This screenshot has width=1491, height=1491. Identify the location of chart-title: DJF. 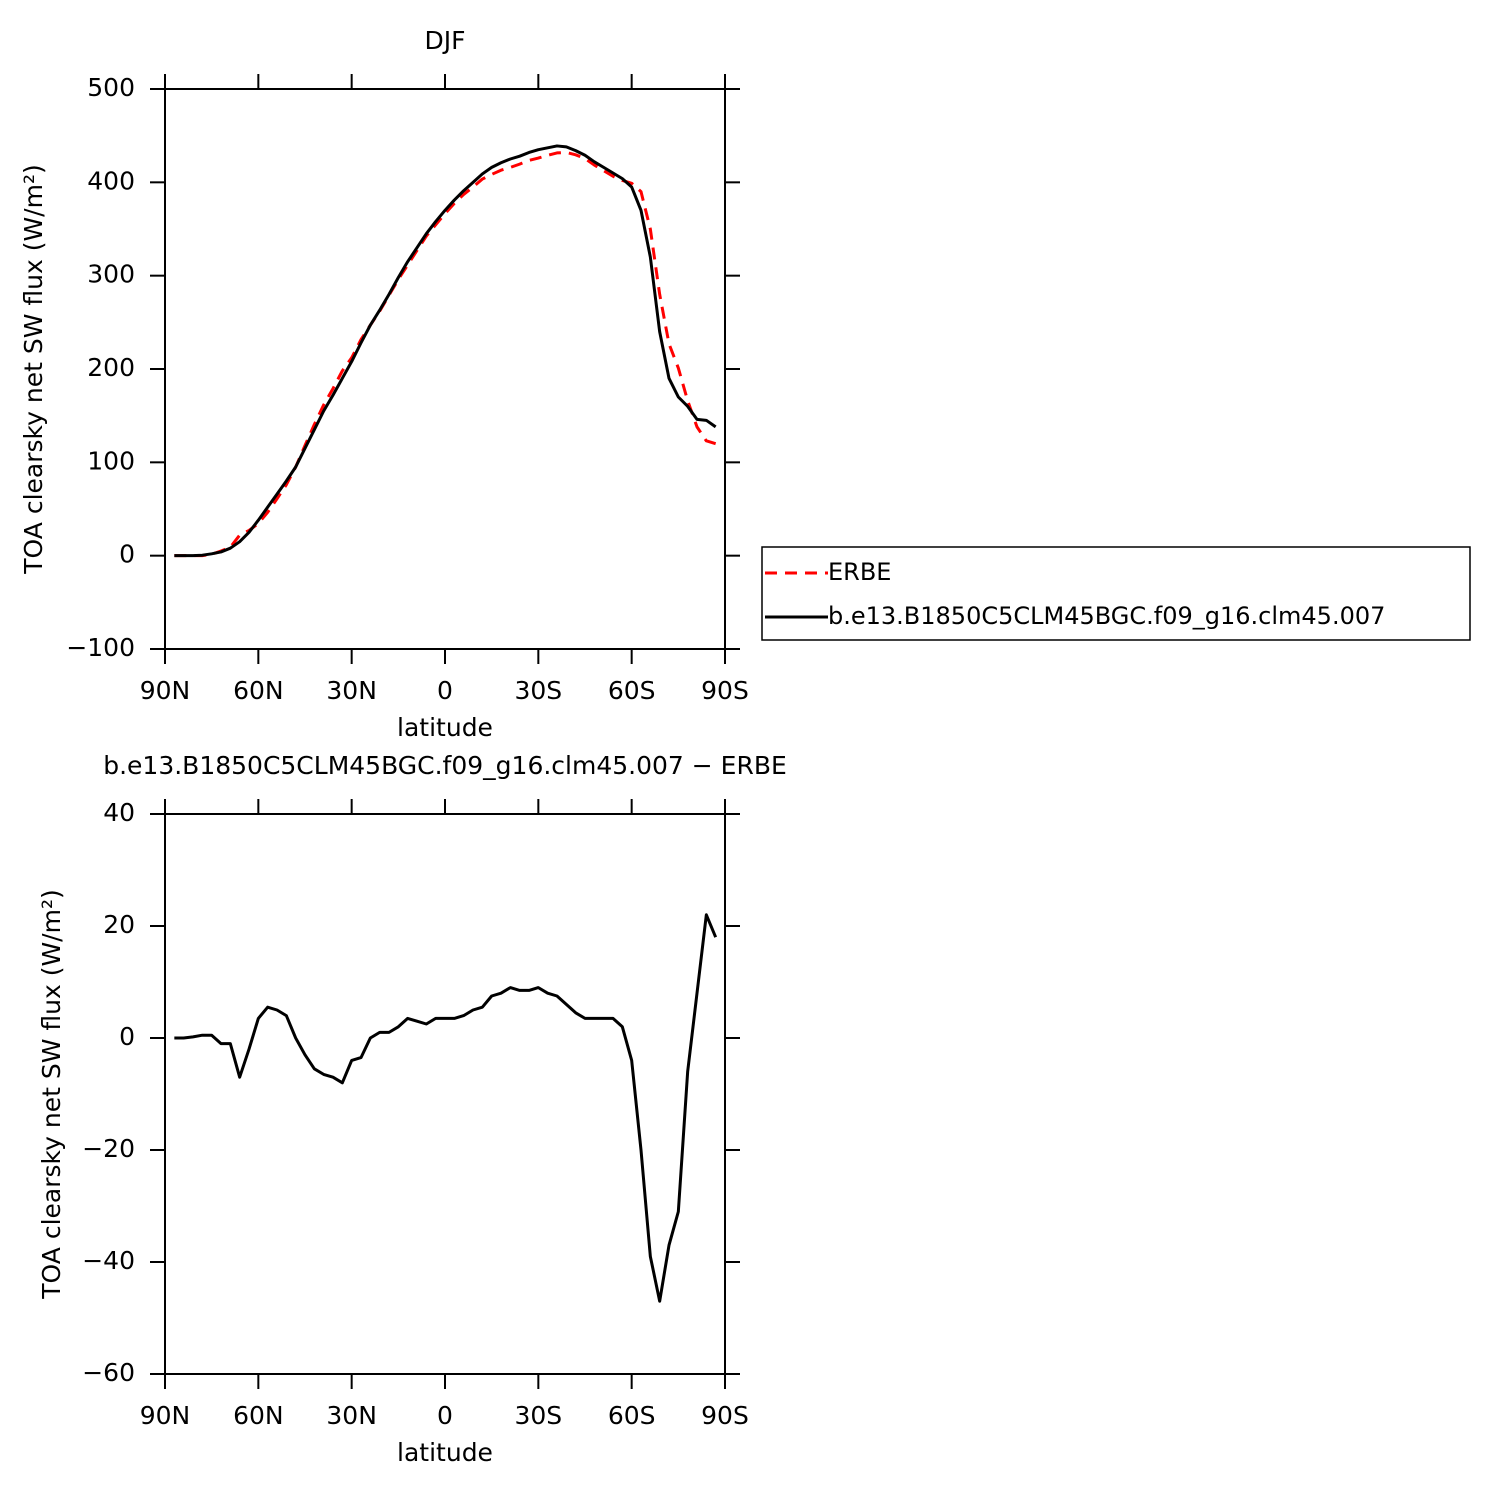
(444, 40).